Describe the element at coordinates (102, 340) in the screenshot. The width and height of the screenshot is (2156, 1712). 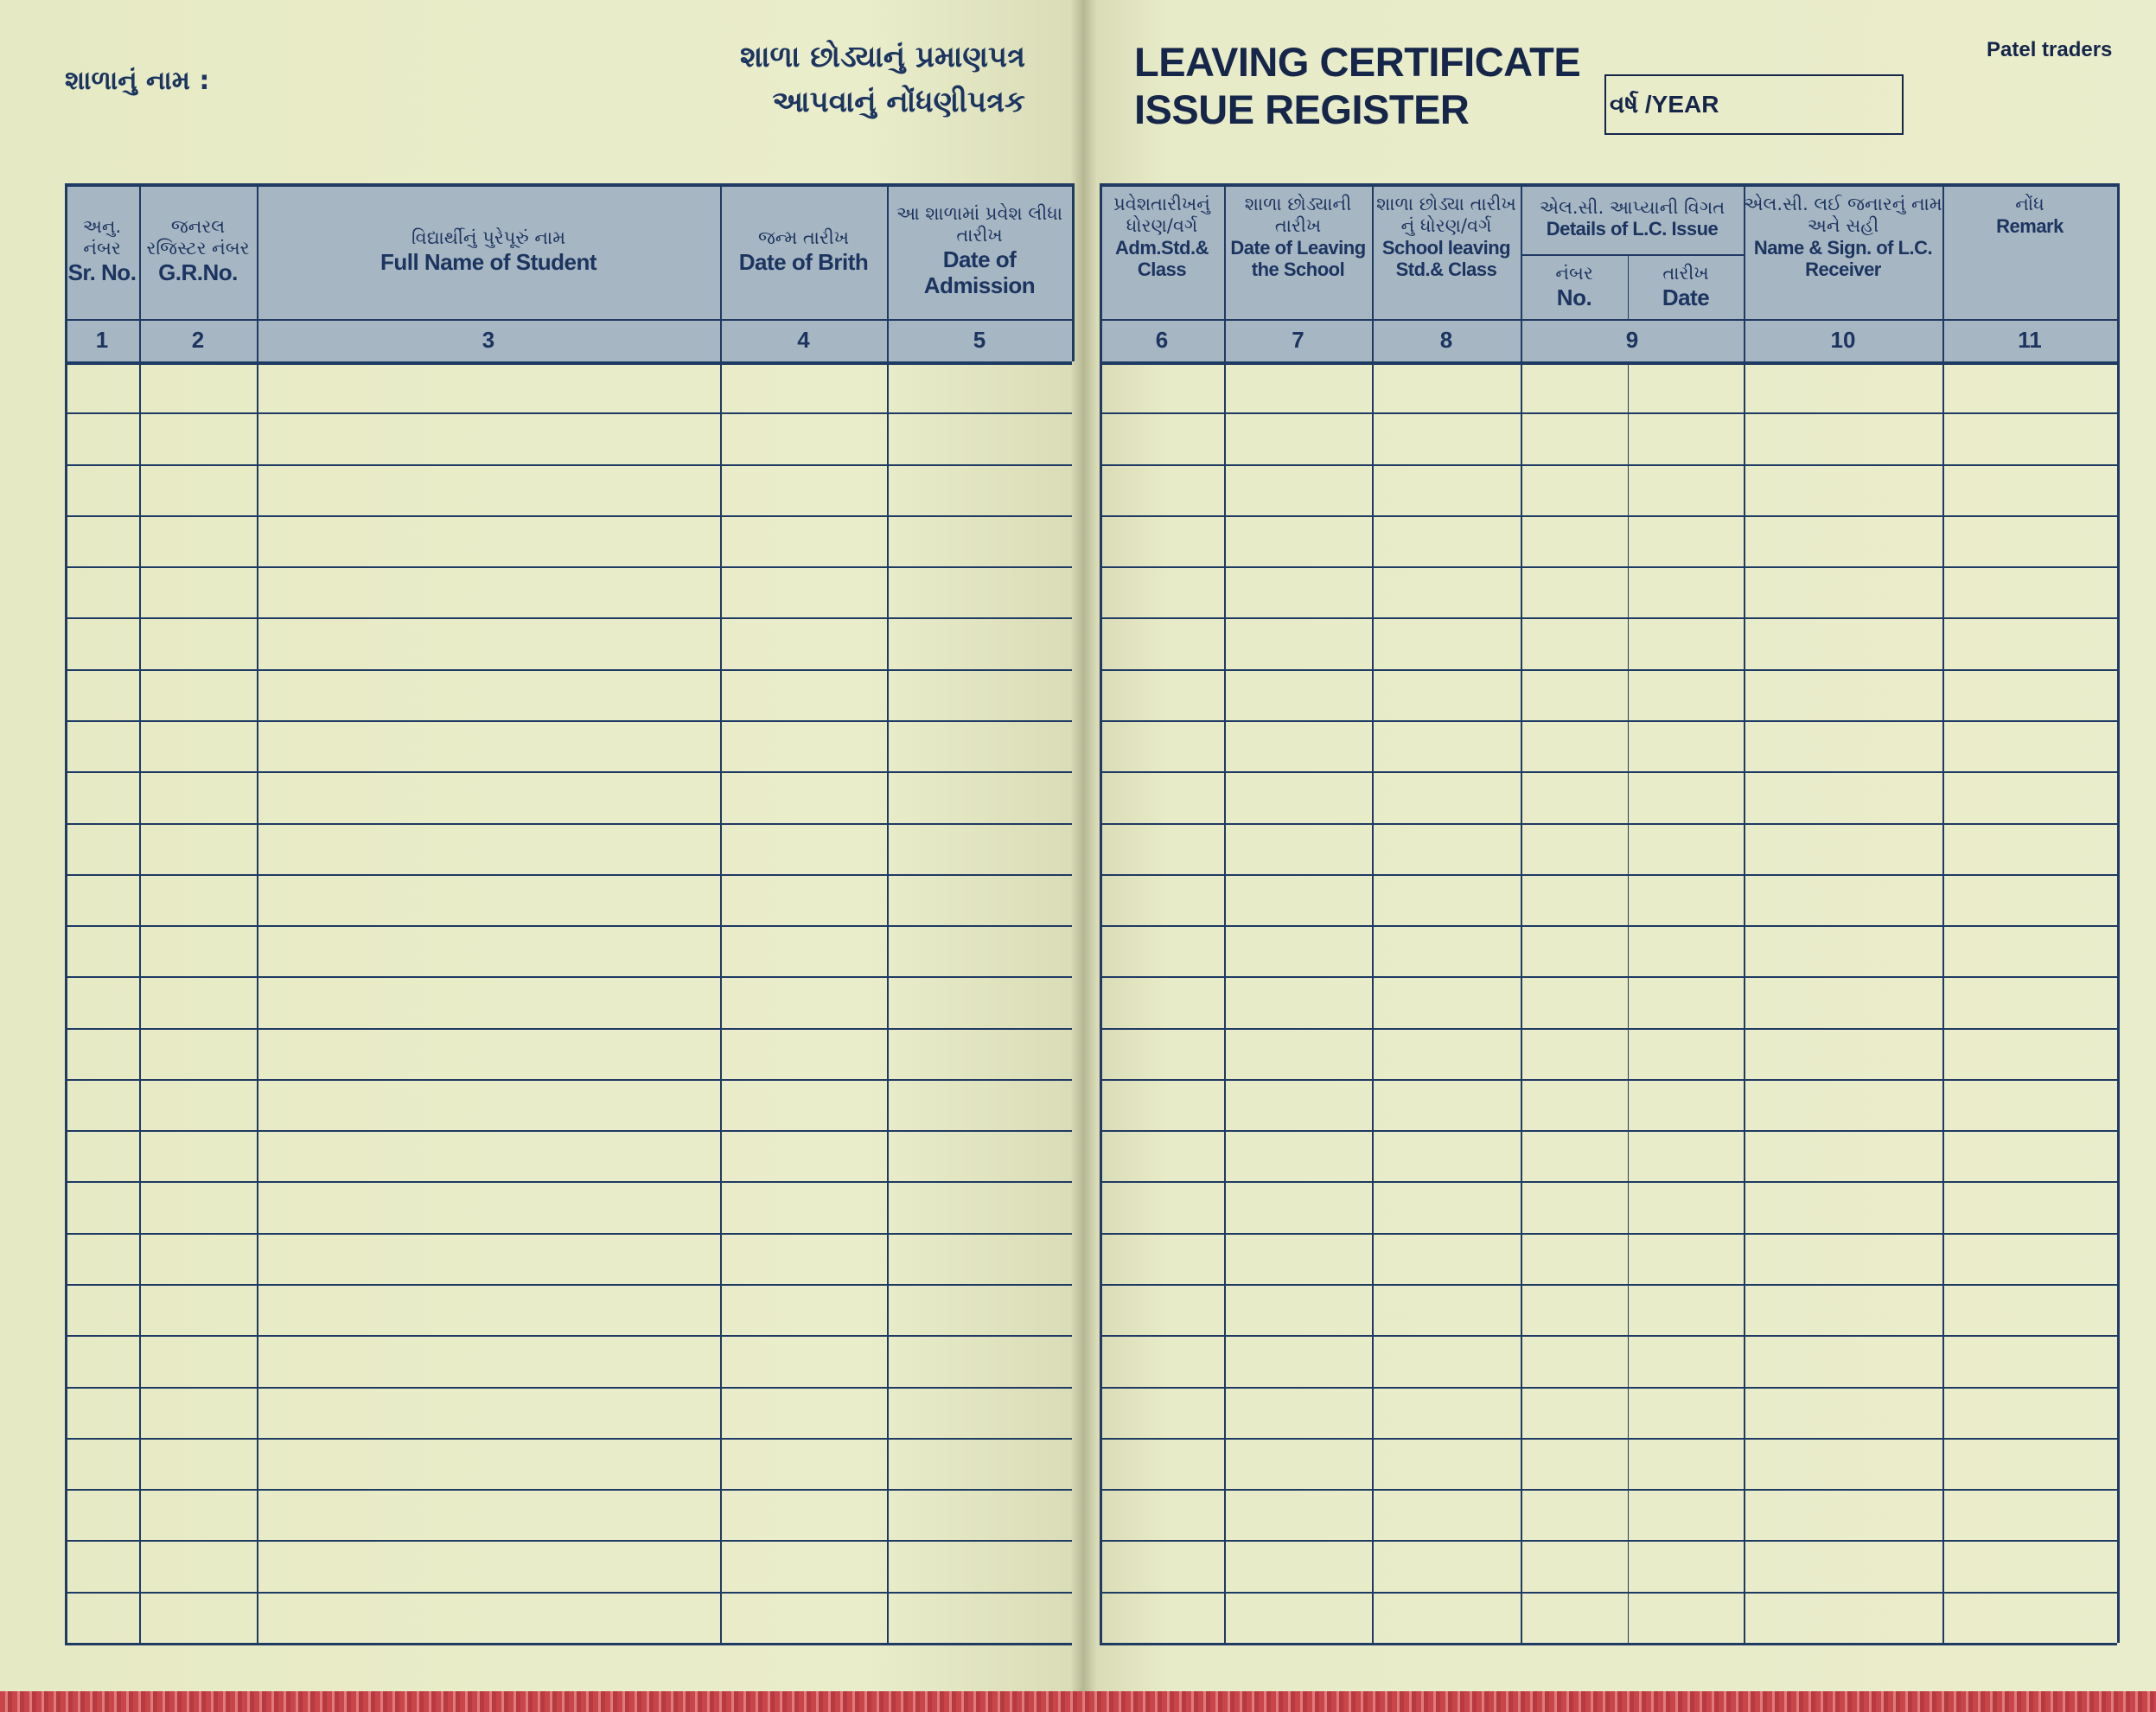
I see `column-number: 1` at that location.